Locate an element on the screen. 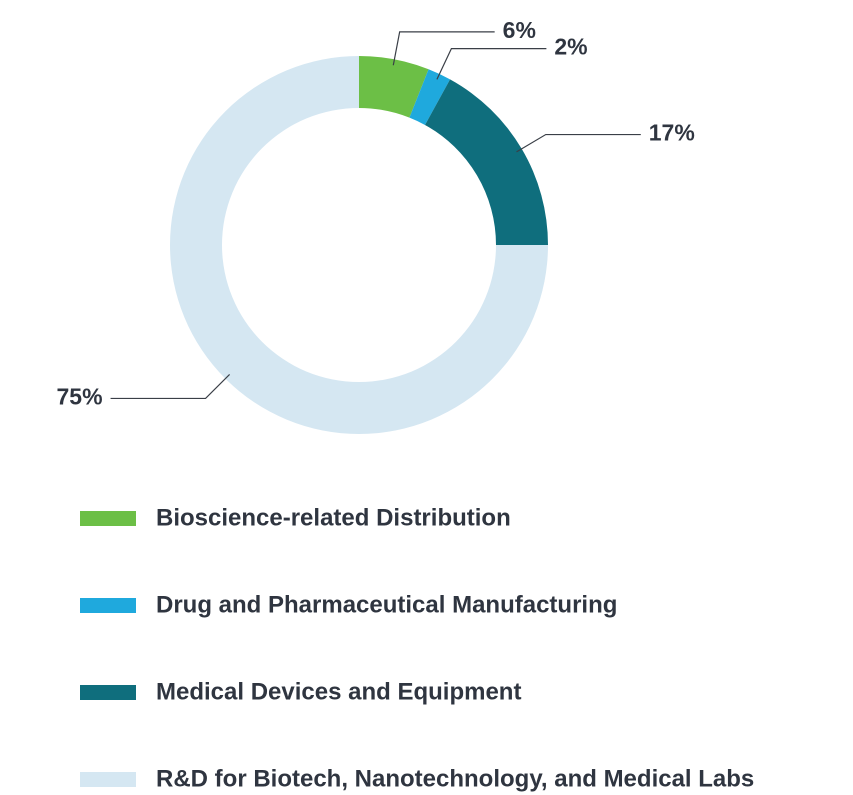 Image resolution: width=853 pixels, height=795 pixels. percent-label: 6% is located at coordinates (519, 30).